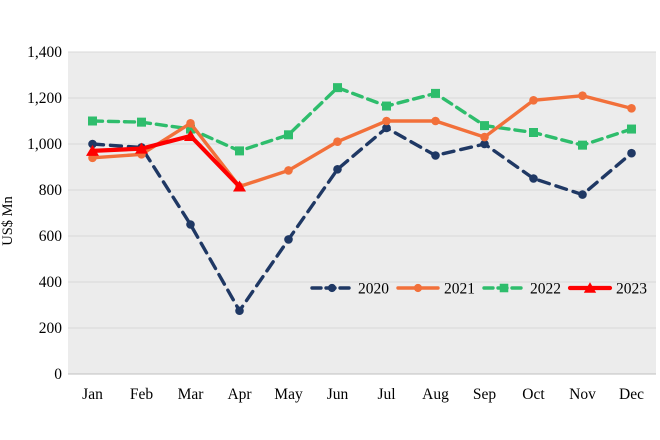 The height and width of the screenshot is (440, 660). Describe the element at coordinates (51, 190) in the screenshot. I see `y-tick-label: 800` at that location.